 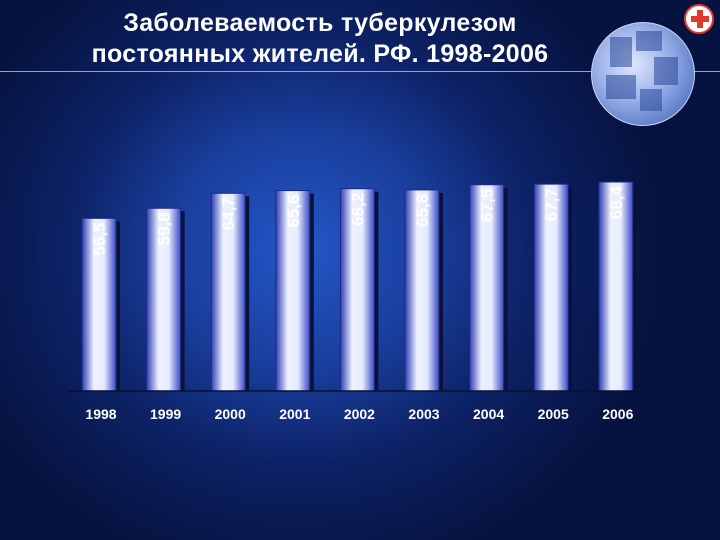 What do you see at coordinates (164, 228) in the screenshot?
I see `data-label-1999: 59,8` at bounding box center [164, 228].